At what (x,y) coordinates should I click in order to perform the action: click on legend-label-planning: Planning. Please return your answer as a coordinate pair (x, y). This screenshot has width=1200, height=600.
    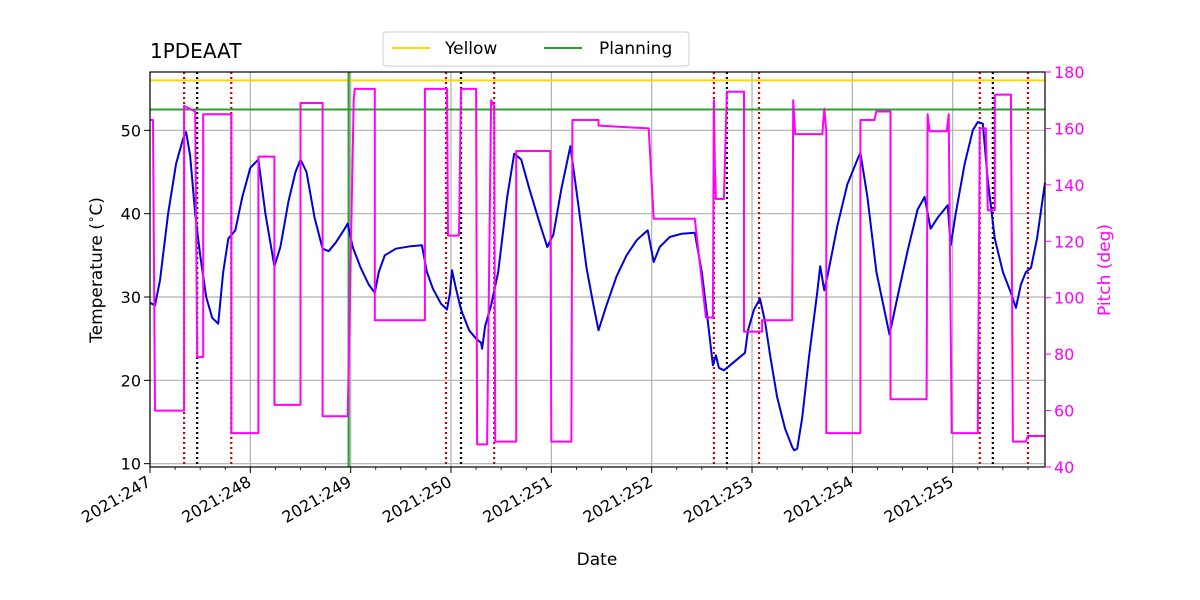
    Looking at the image, I should click on (635, 49).